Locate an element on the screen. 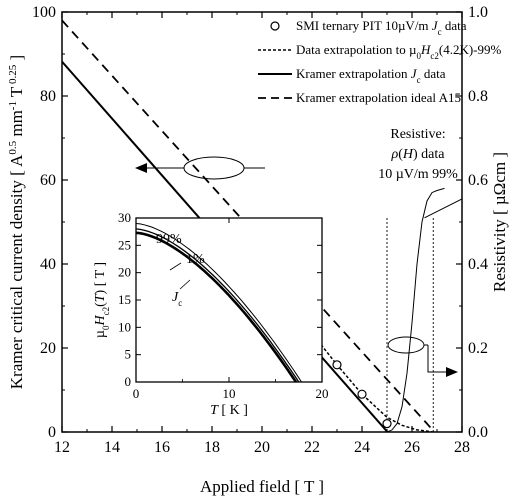  x-tick-label: 26 is located at coordinates (412, 447).